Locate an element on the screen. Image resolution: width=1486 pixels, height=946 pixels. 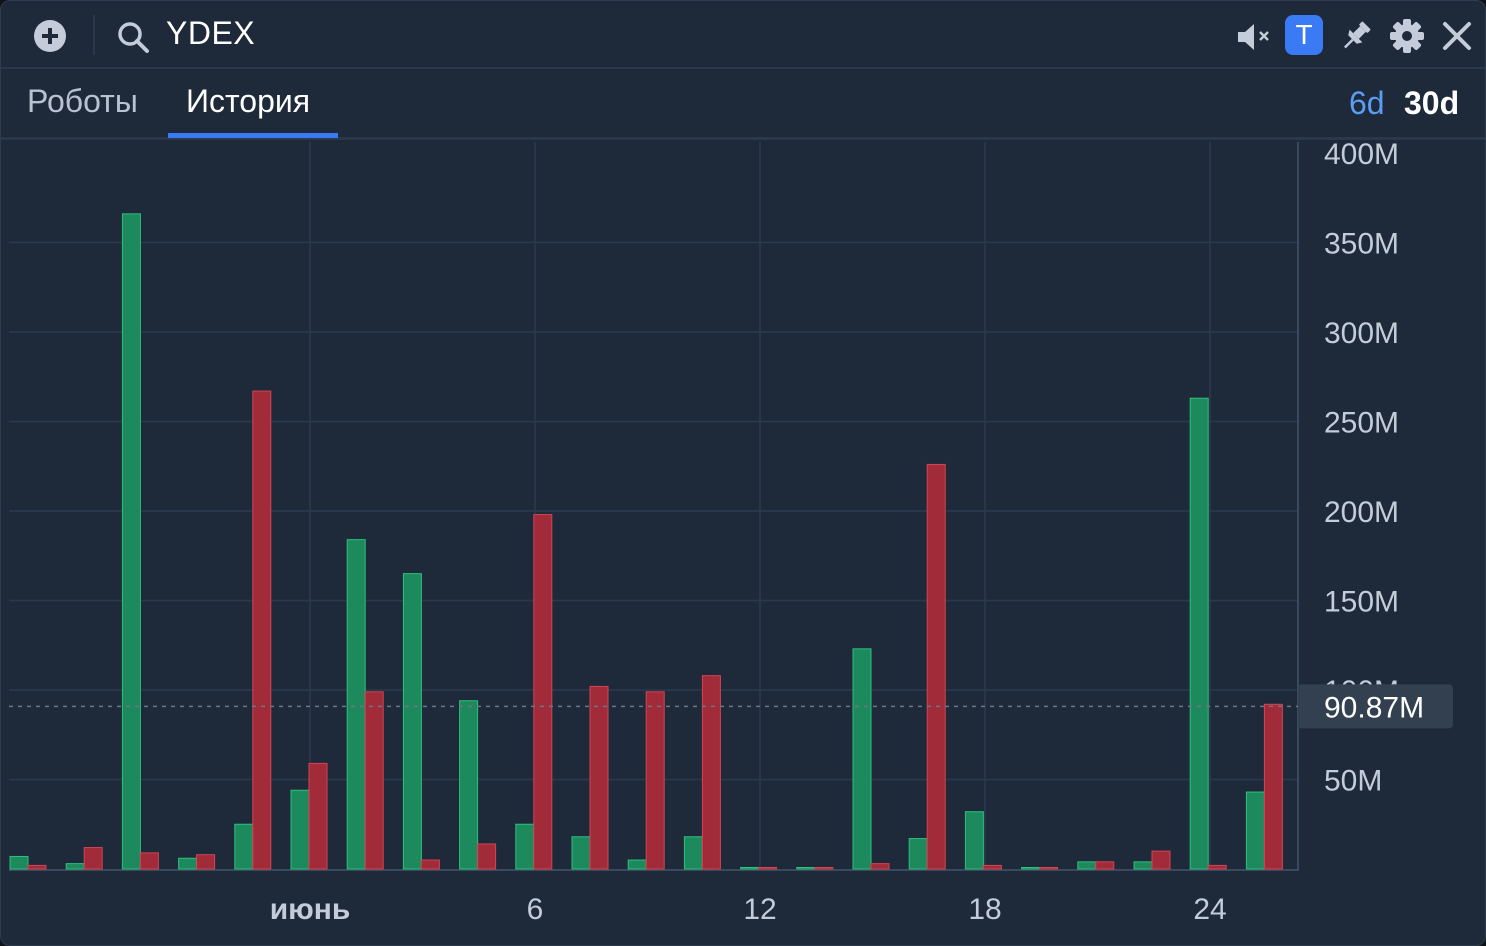
tab-robots: Роботы is located at coordinates (82, 101).